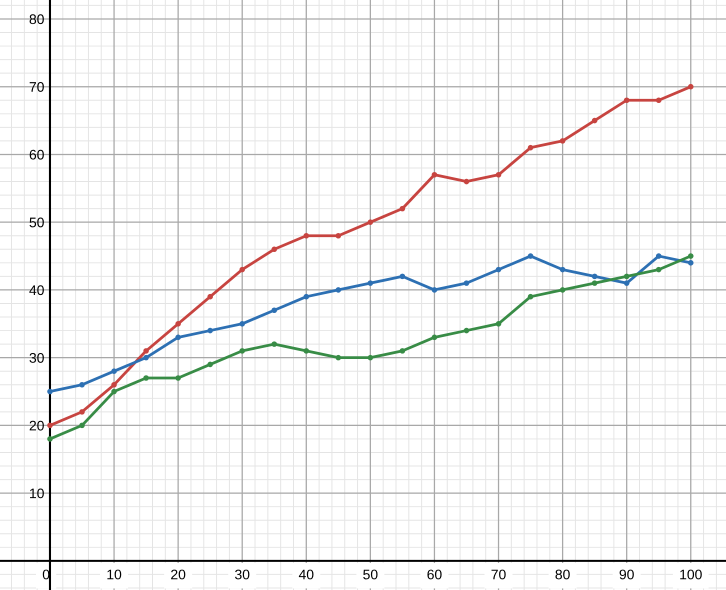  I want to click on y-tick-label: 80, so click(37, 19).